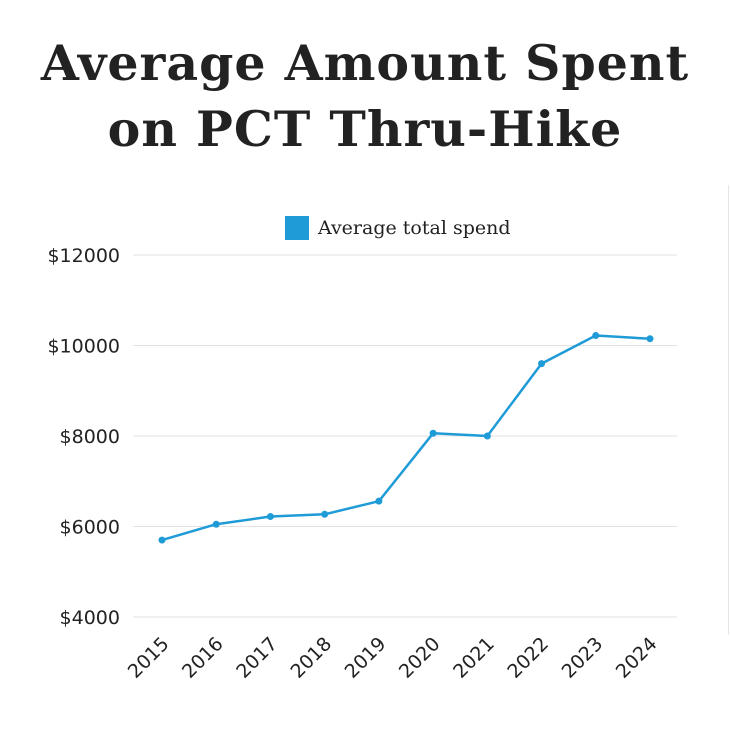 This screenshot has width=730, height=730. I want to click on x-tick-label: 2020, so click(420, 658).